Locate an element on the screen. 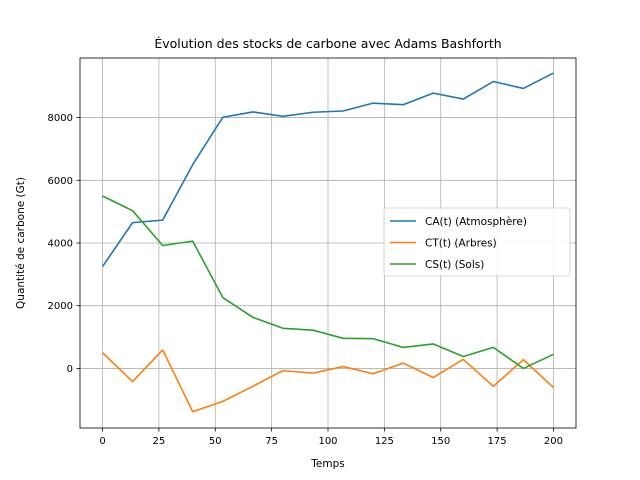 The image size is (640, 480). y-tick-label: 4000 is located at coordinates (60, 244).